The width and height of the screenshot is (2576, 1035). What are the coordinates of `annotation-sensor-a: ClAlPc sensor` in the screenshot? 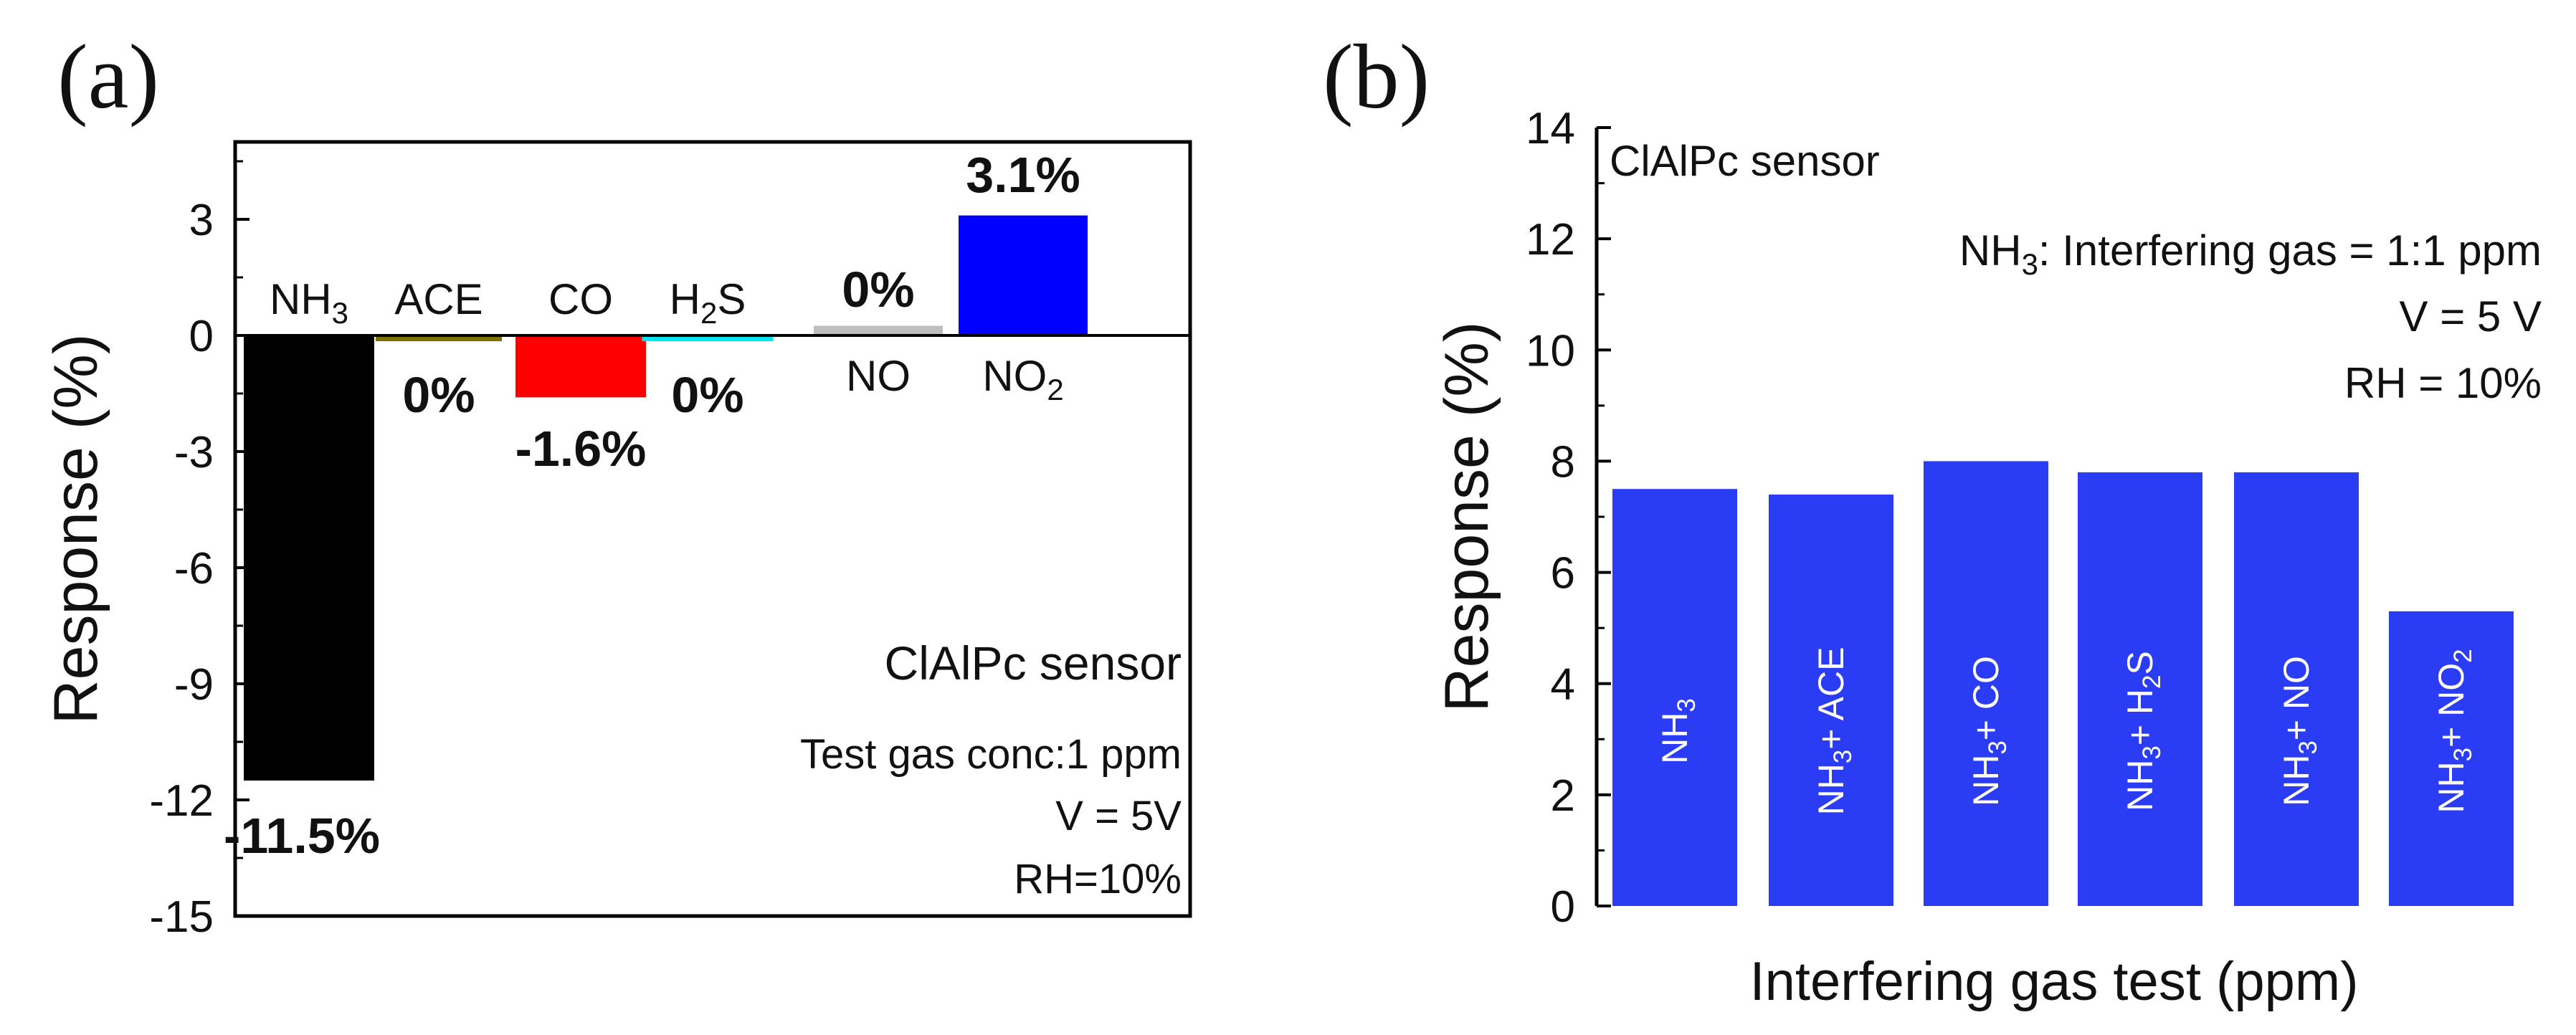 It's located at (1033, 663).